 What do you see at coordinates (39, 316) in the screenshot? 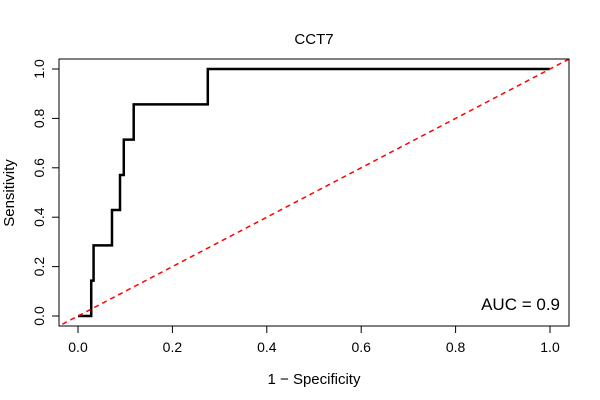
I see `y-tick-label: 0.0` at bounding box center [39, 316].